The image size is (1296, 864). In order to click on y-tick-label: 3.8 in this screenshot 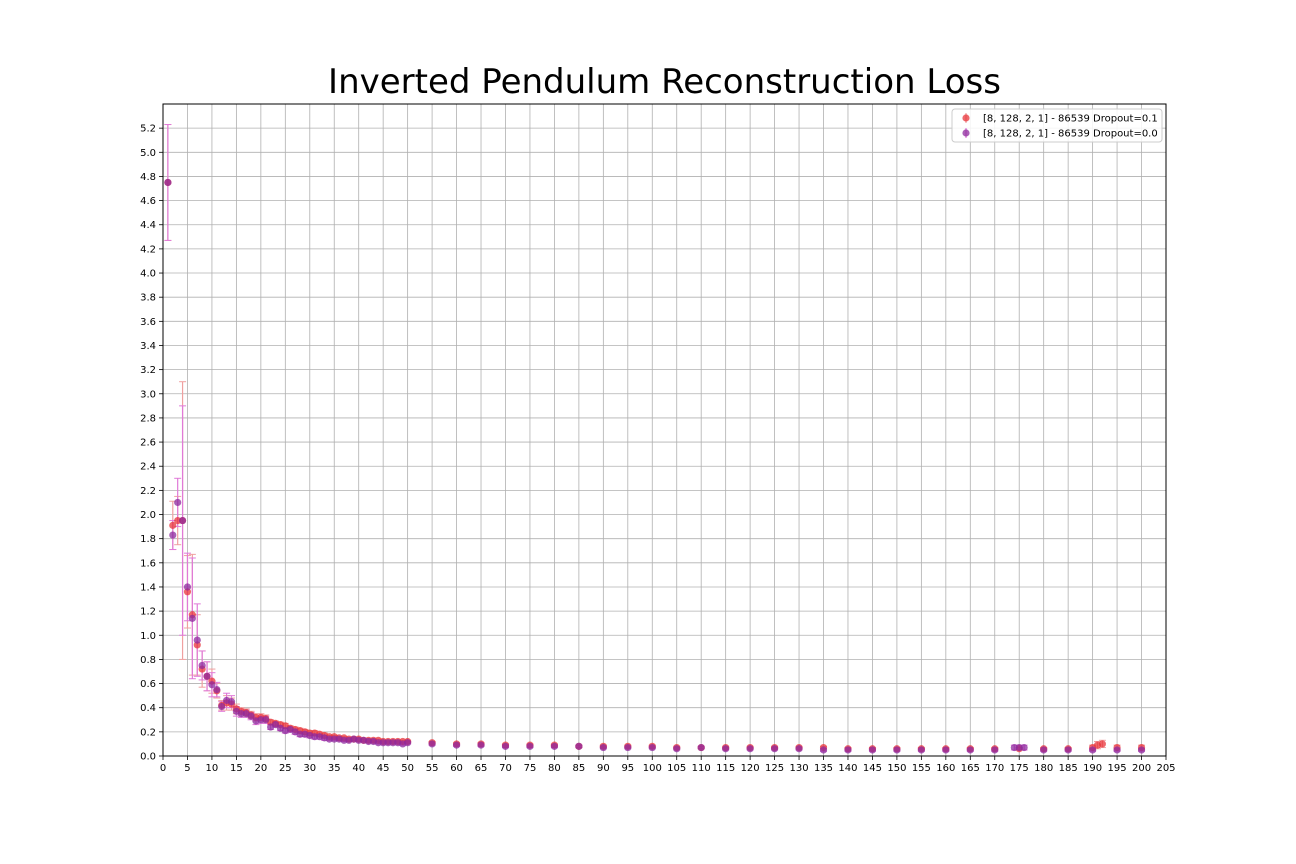, I will do `click(148, 298)`.